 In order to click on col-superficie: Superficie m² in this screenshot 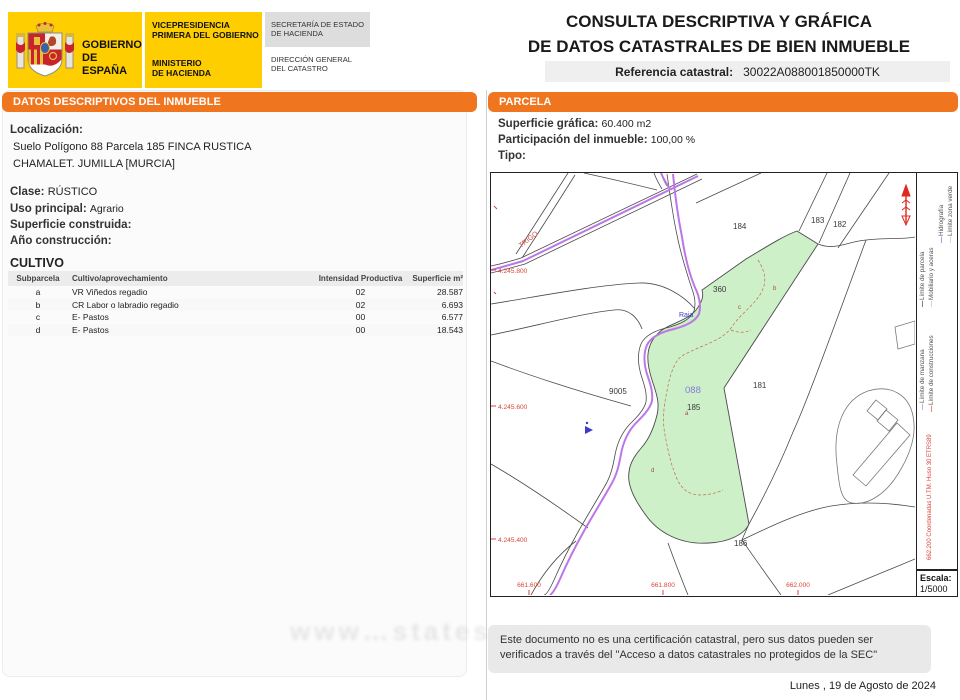, I will do `click(437, 278)`.